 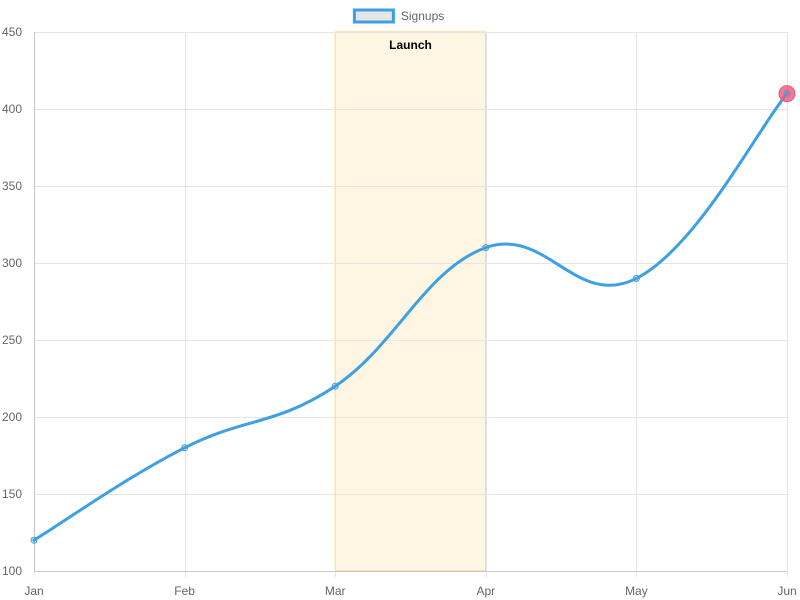 I want to click on y-tick-label: 150, so click(x=12, y=494).